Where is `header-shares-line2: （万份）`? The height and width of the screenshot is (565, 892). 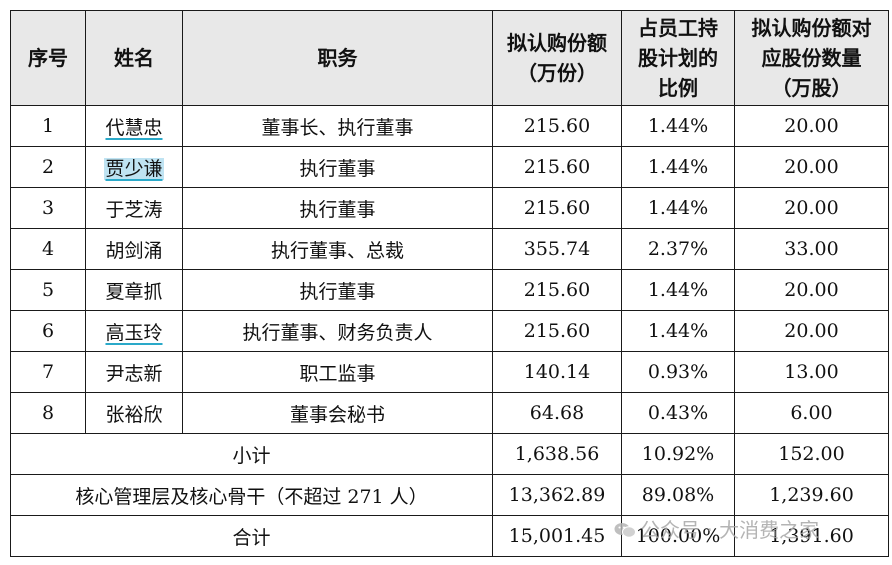 header-shares-line2: （万份） is located at coordinates (557, 73).